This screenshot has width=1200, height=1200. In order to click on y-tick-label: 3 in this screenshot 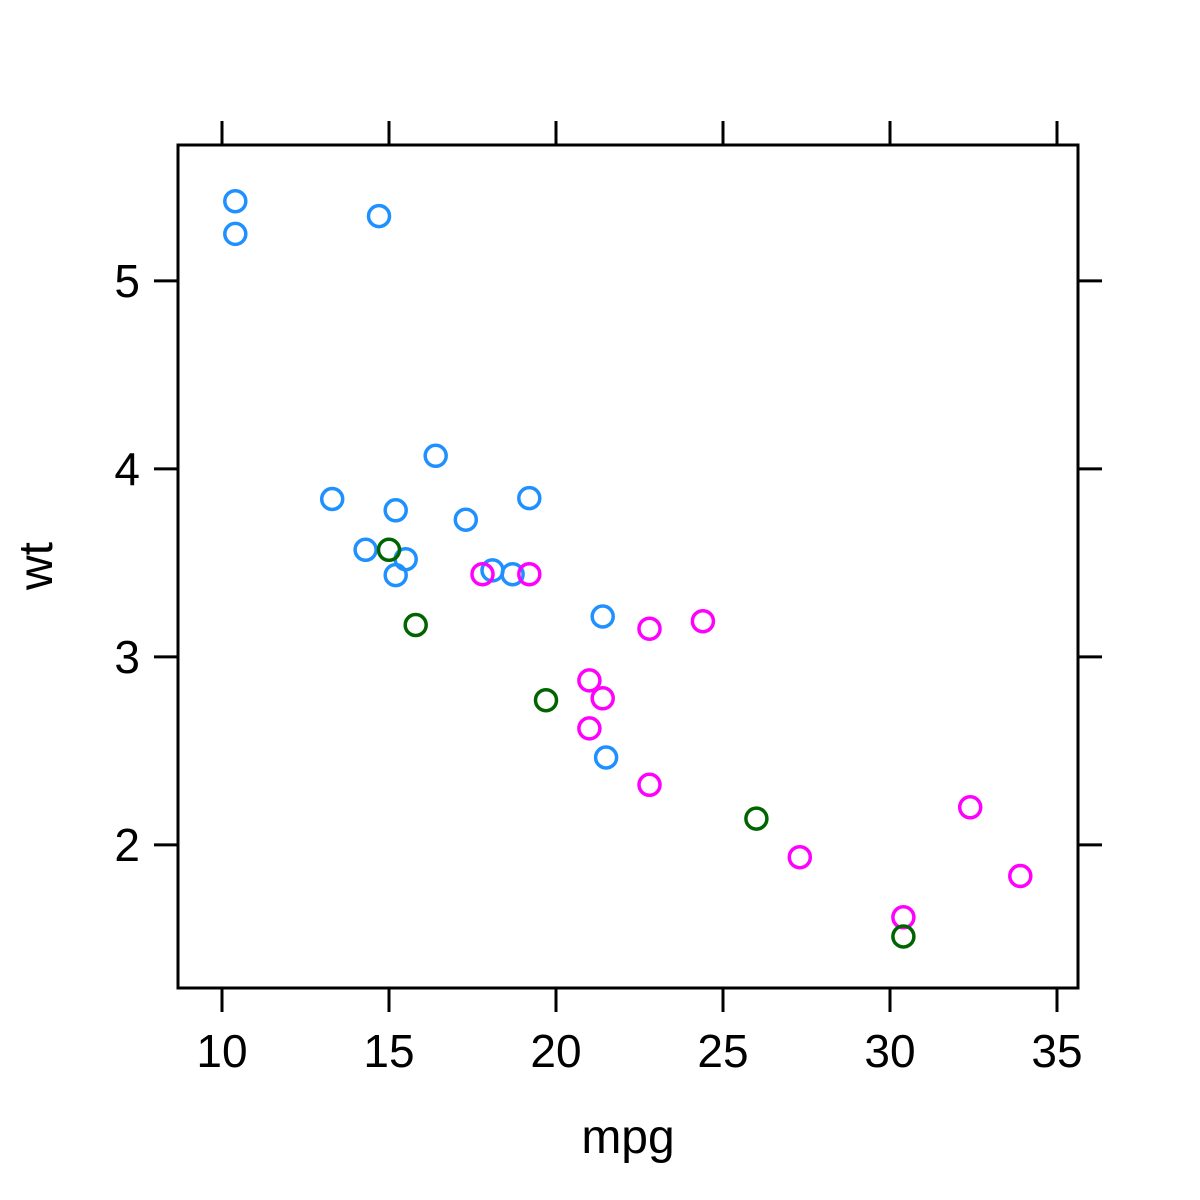, I will do `click(127, 657)`.